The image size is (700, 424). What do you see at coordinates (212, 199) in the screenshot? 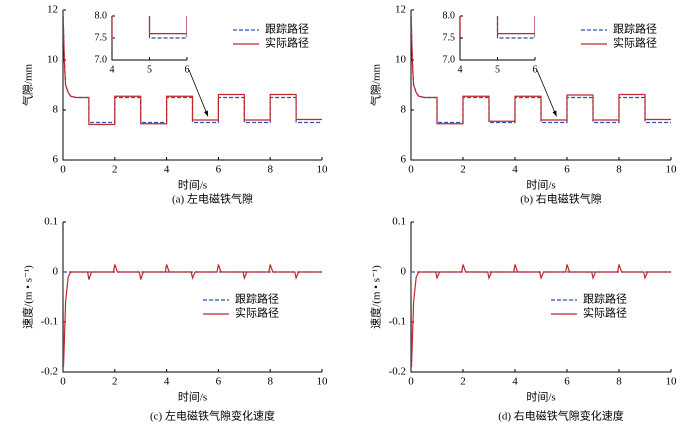
I see `caption: (a) 左电磁铁气隙` at bounding box center [212, 199].